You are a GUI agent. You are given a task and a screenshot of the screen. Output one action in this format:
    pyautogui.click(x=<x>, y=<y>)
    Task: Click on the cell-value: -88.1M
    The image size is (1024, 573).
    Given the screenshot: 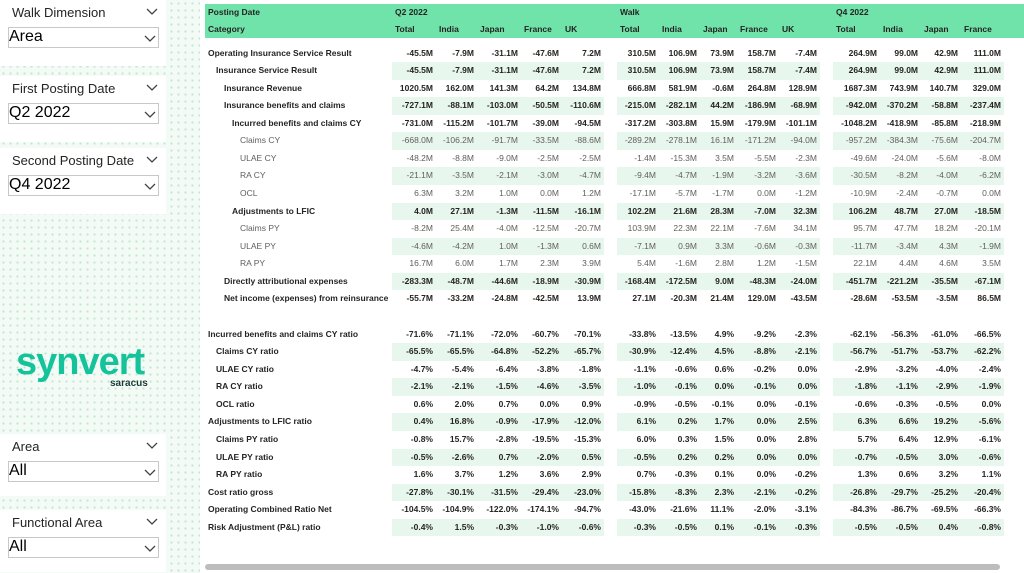 What is the action you would take?
    pyautogui.click(x=460, y=105)
    